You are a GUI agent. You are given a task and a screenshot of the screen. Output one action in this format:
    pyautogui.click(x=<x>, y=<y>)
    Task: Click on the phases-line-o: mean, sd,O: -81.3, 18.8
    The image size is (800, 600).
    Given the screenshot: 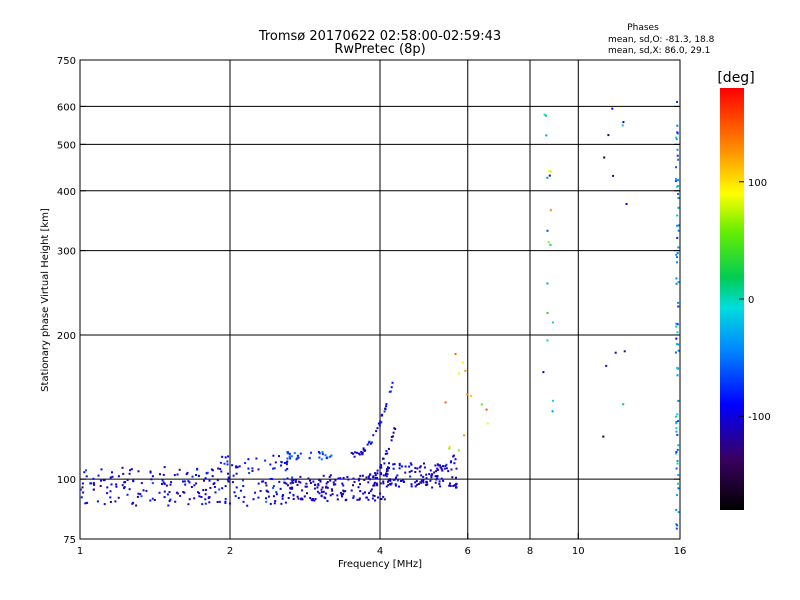 What is the action you would take?
    pyautogui.click(x=661, y=40)
    